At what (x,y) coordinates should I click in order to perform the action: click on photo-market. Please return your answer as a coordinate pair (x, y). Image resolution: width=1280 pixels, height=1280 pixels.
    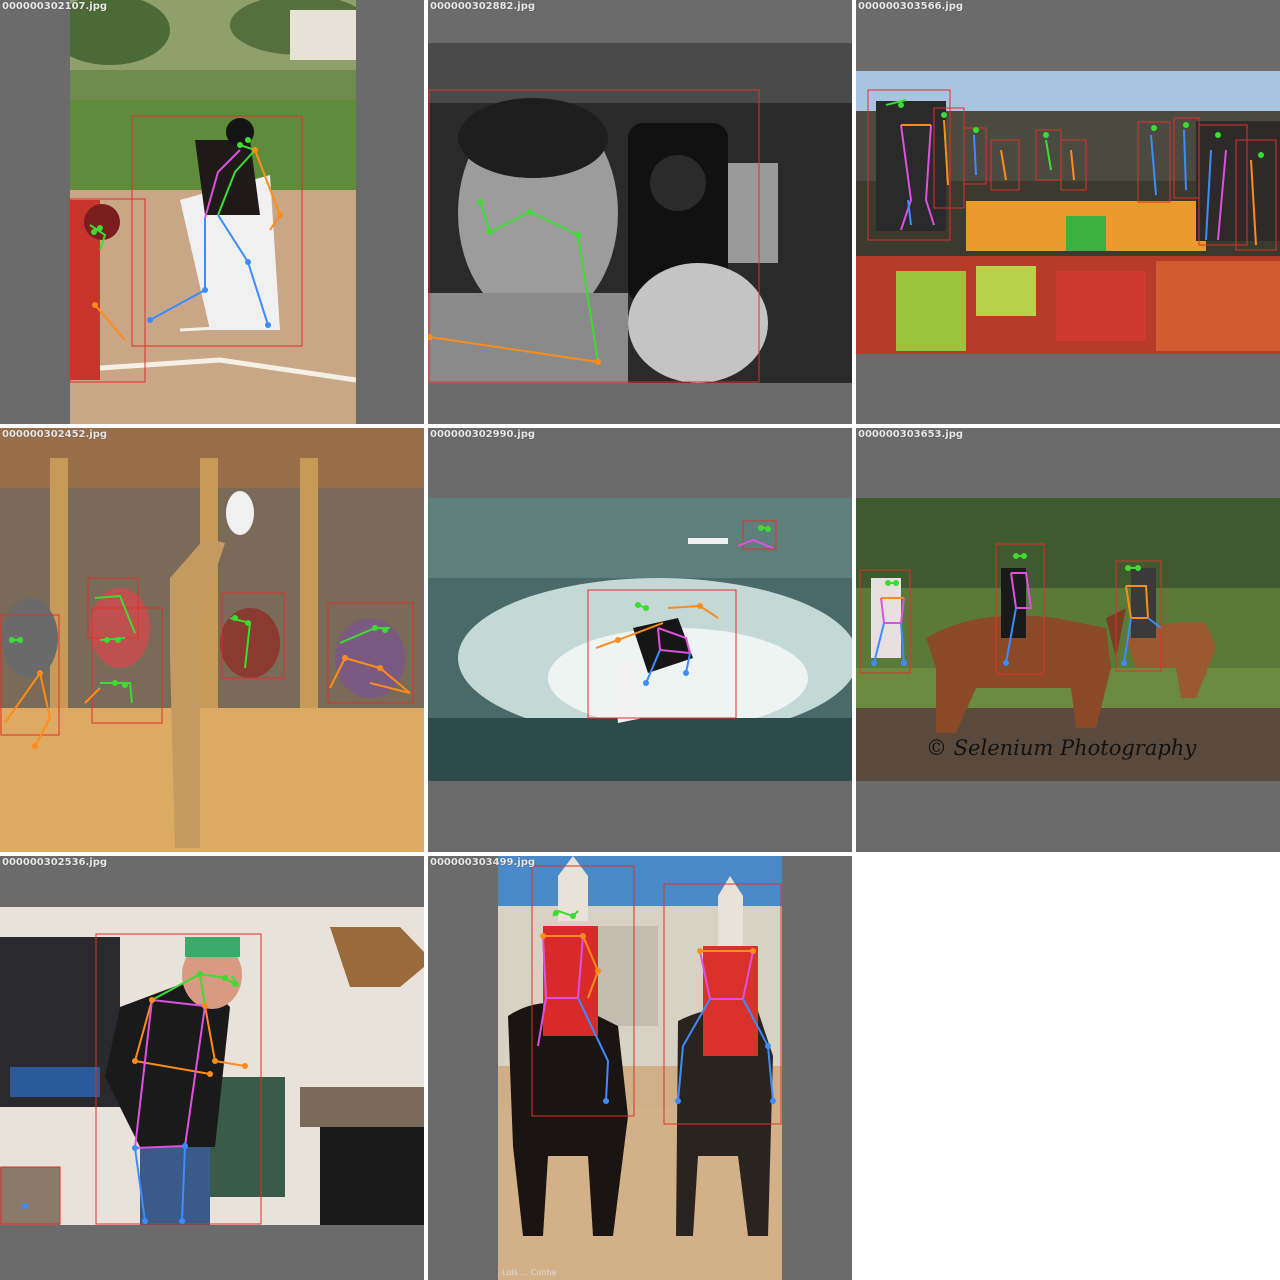
    Looking at the image, I should click on (1068, 212).